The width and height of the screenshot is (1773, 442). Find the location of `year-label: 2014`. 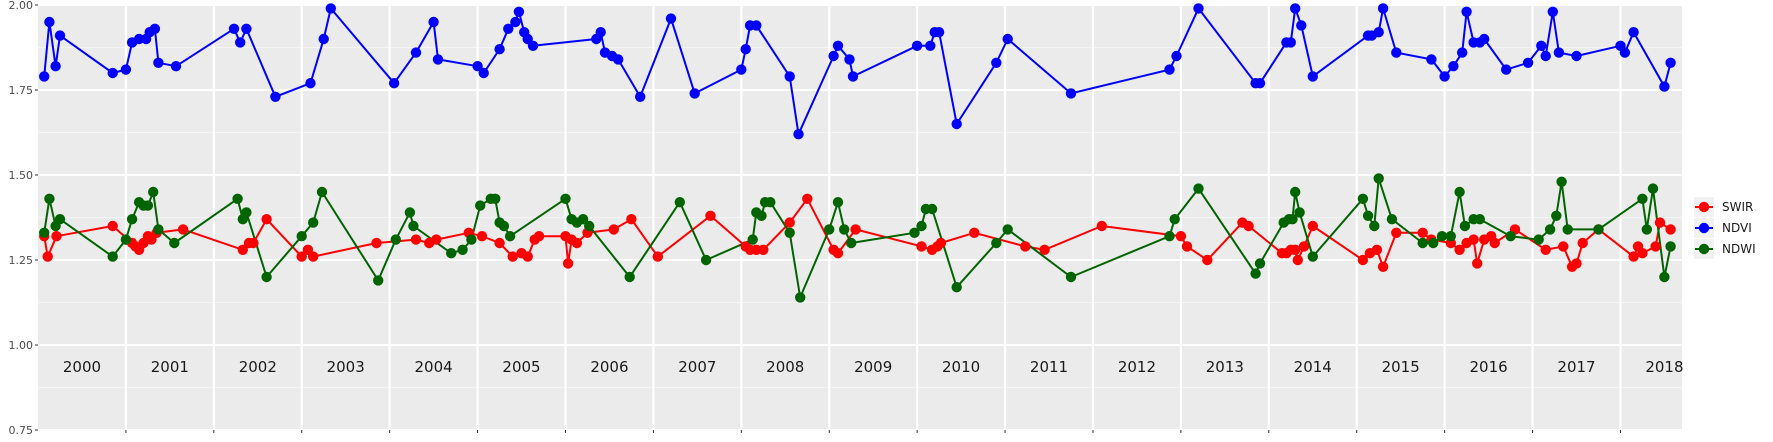

year-label: 2014 is located at coordinates (1313, 367).